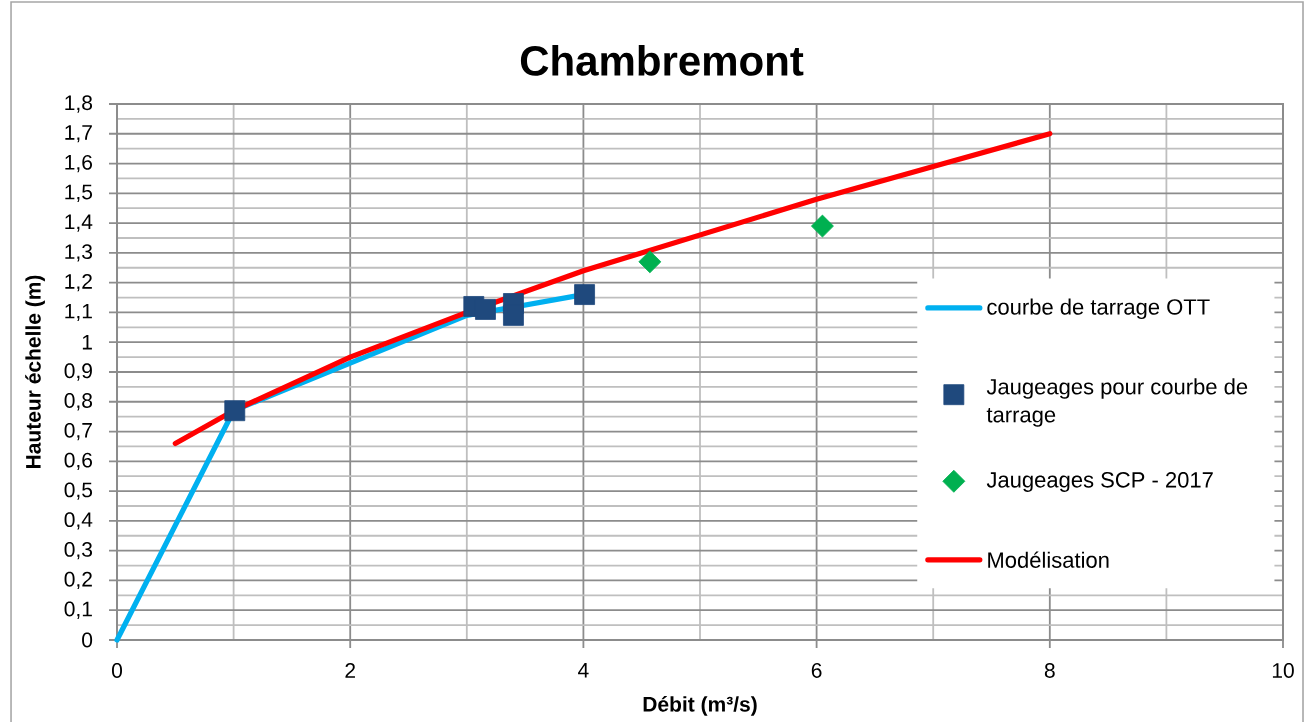  I want to click on x-tick-label: 6, so click(816, 670).